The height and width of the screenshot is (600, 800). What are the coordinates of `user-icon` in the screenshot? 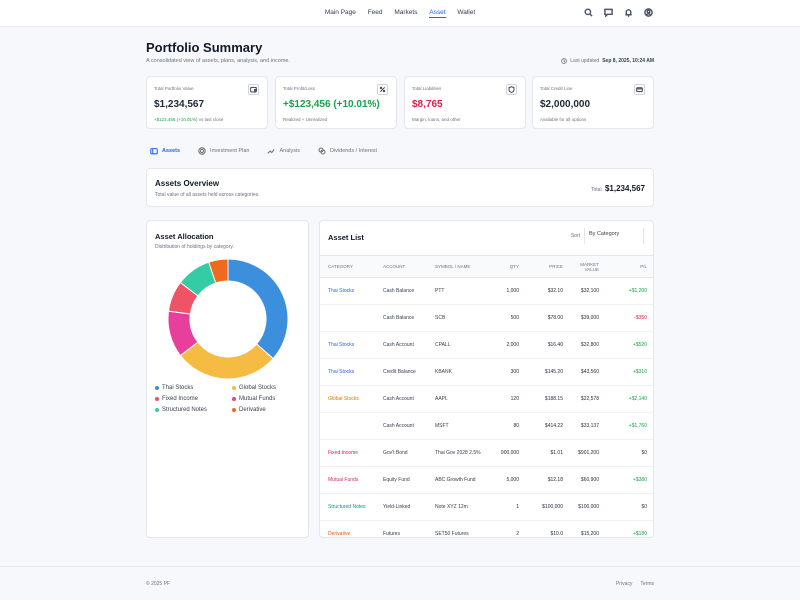 It's located at (648, 12).